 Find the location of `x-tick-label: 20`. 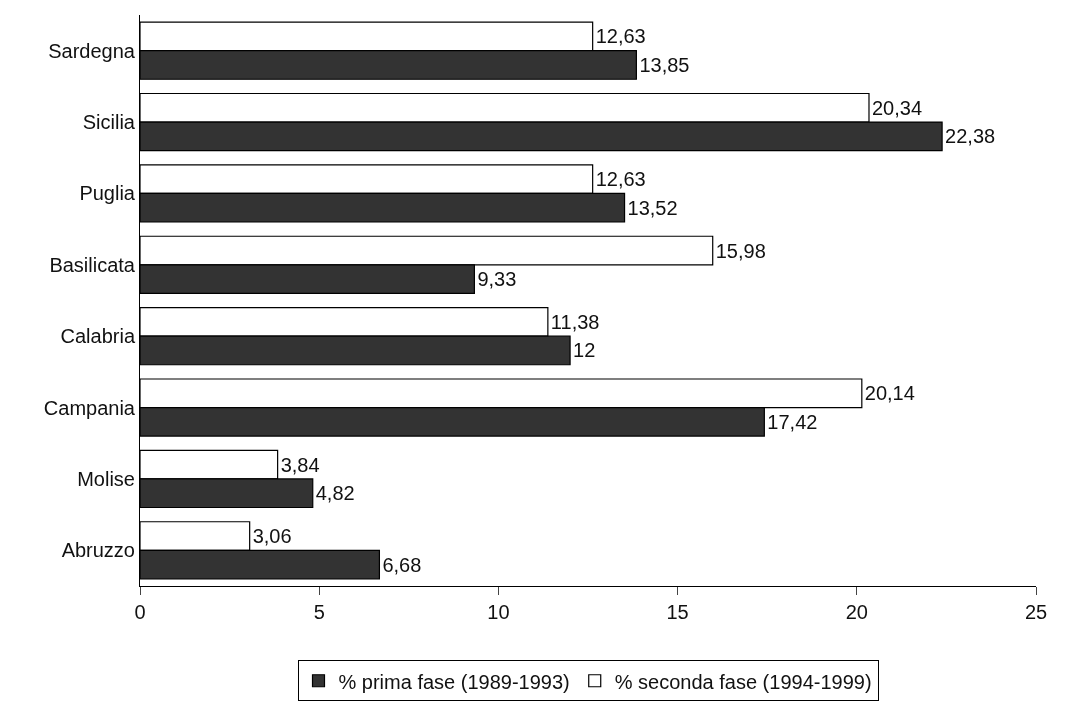

x-tick-label: 20 is located at coordinates (856, 612).